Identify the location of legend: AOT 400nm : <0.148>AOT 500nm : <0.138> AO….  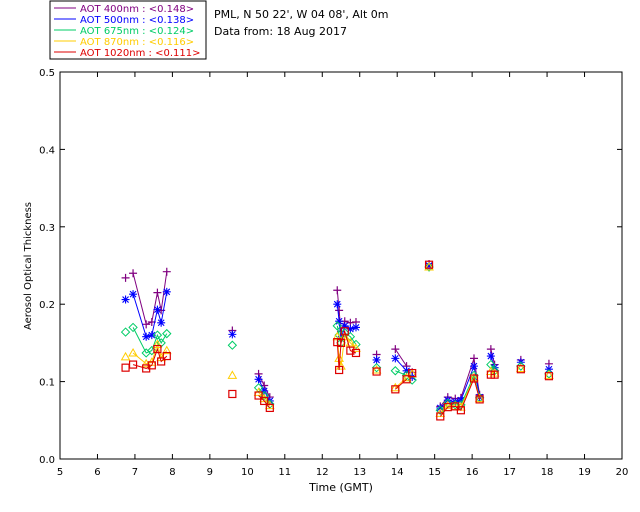
(128, 30).